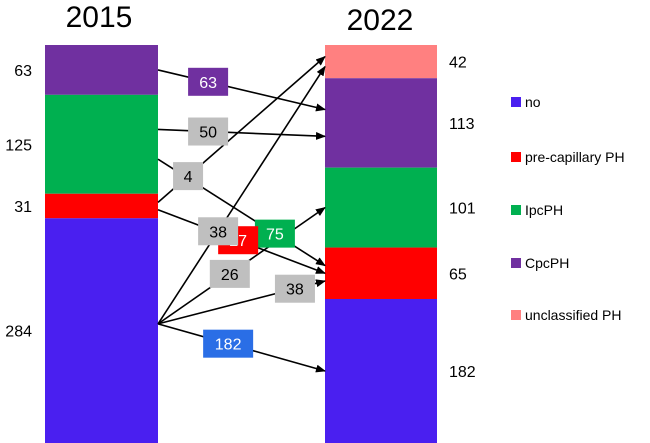  Describe the element at coordinates (462, 209) in the screenshot. I see `right-count-ipcph: 101` at that location.